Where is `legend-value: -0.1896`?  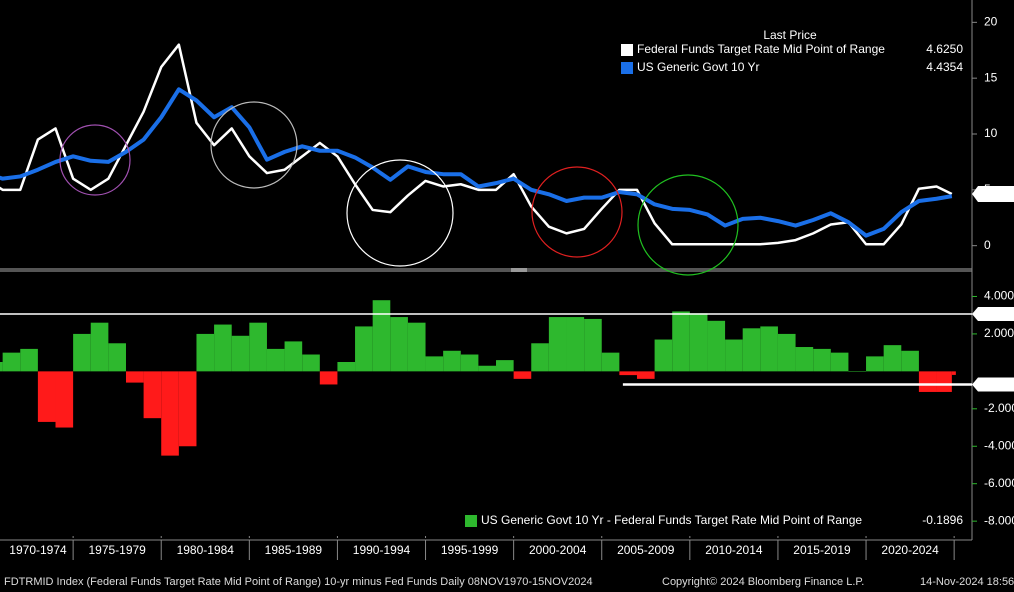
legend-value: -0.1896 is located at coordinates (942, 520).